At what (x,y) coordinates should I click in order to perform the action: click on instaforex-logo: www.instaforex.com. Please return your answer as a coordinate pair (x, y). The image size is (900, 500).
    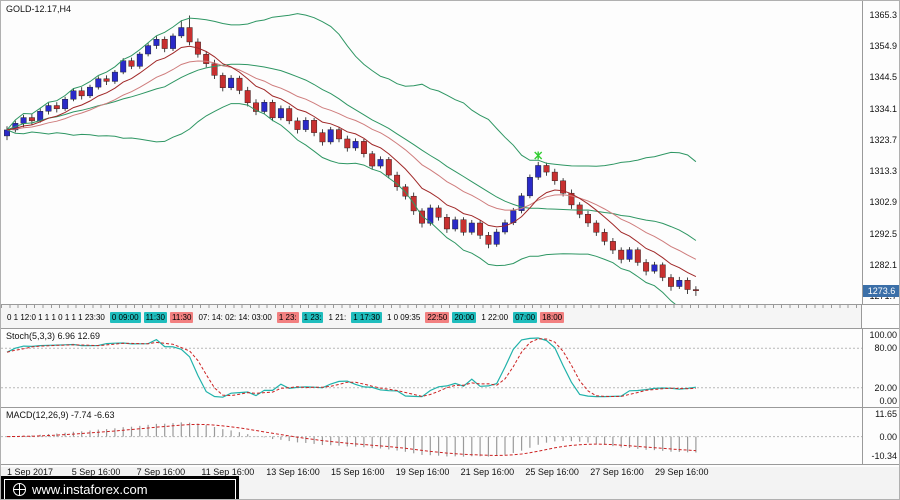
    Looking at the image, I should click on (120, 487).